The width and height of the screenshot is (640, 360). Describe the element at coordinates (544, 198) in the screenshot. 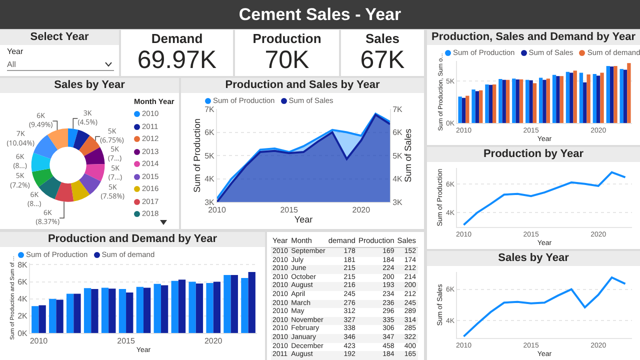

I see `line-series` at that location.